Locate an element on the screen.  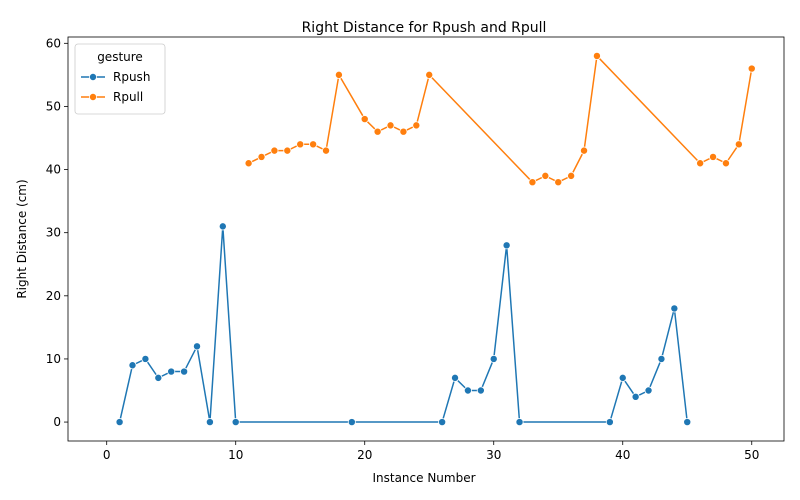
legend: gesture Rpush Rpull is located at coordinates (120, 79).